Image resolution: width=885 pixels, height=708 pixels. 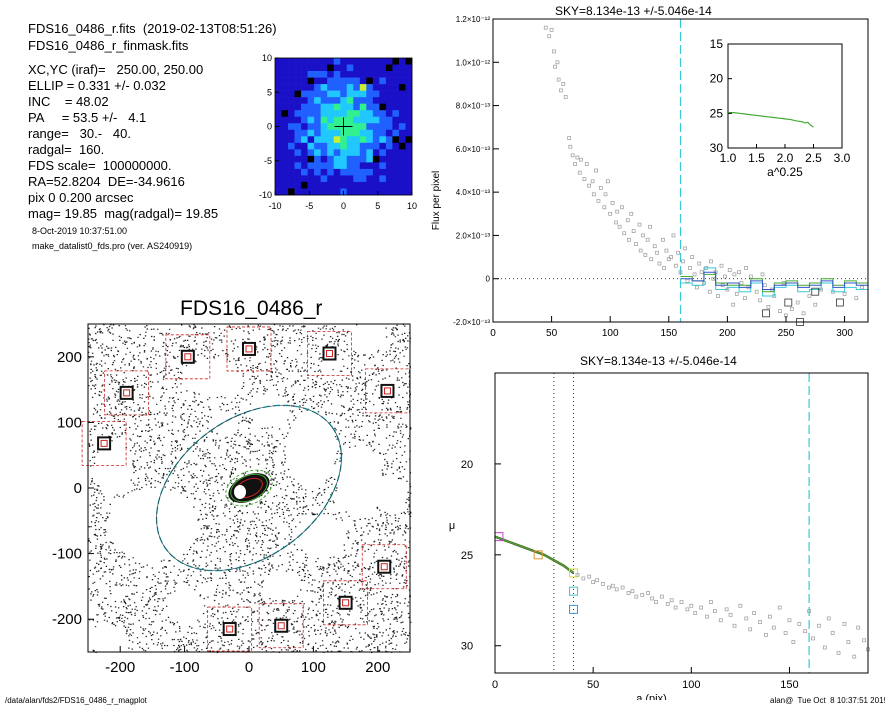 I want to click on y-tick-label: 0, so click(x=269, y=127).